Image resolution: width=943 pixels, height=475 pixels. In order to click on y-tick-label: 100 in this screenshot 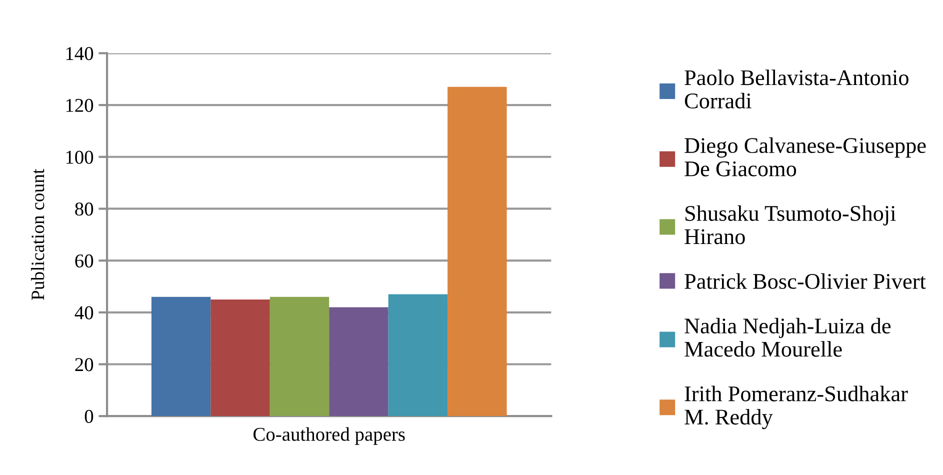, I will do `click(80, 157)`.